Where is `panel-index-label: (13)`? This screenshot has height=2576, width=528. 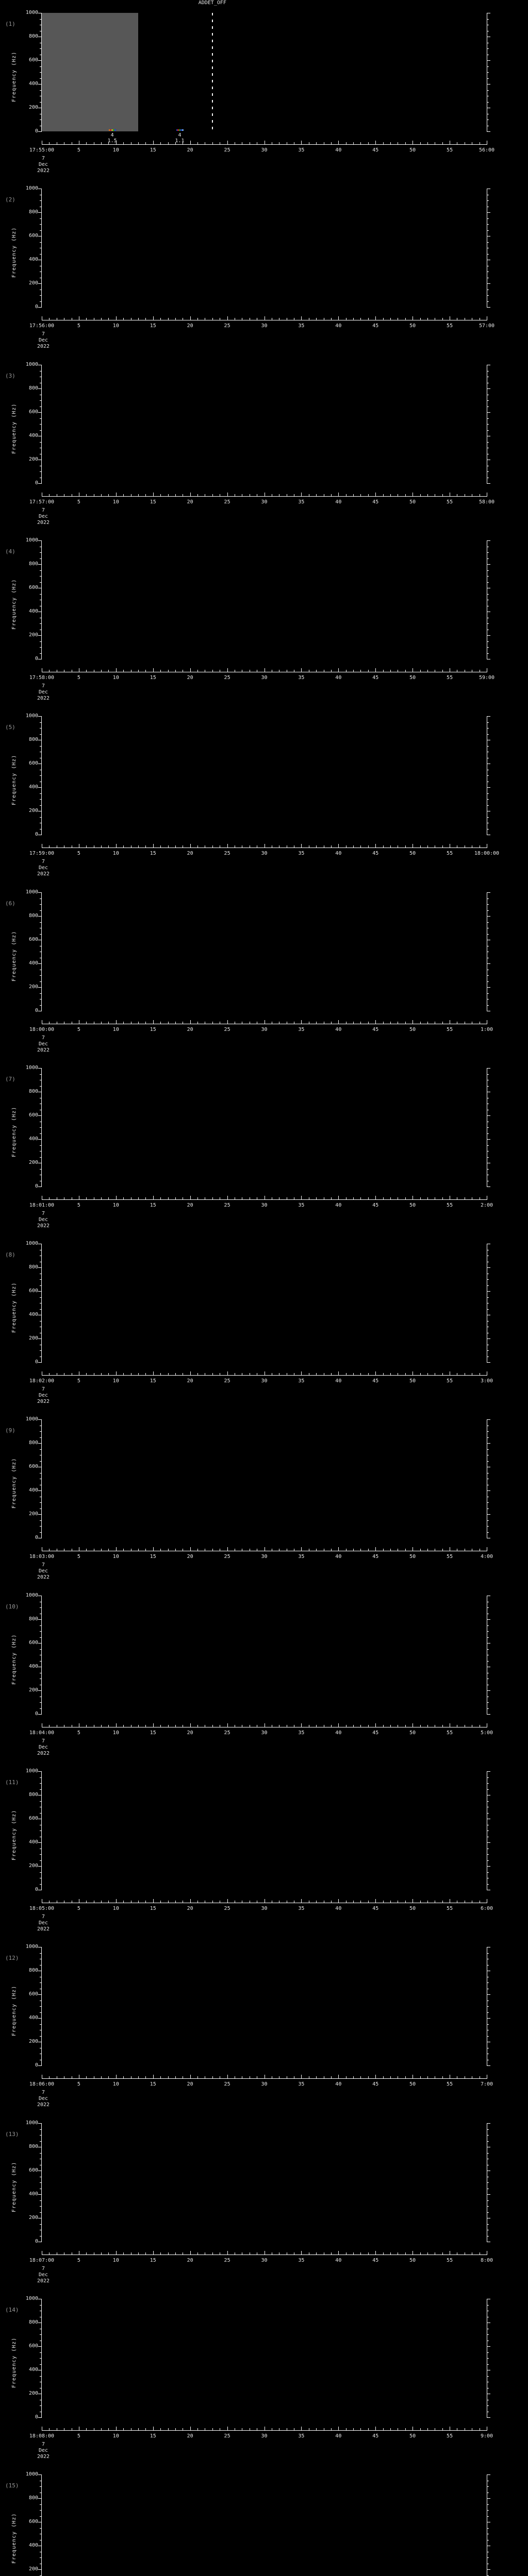
panel-index-label: (13) is located at coordinates (12, 2134).